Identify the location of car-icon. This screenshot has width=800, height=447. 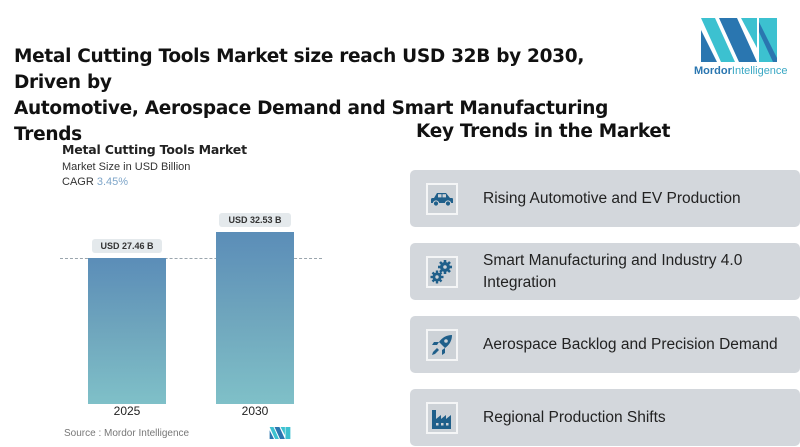
(442, 199).